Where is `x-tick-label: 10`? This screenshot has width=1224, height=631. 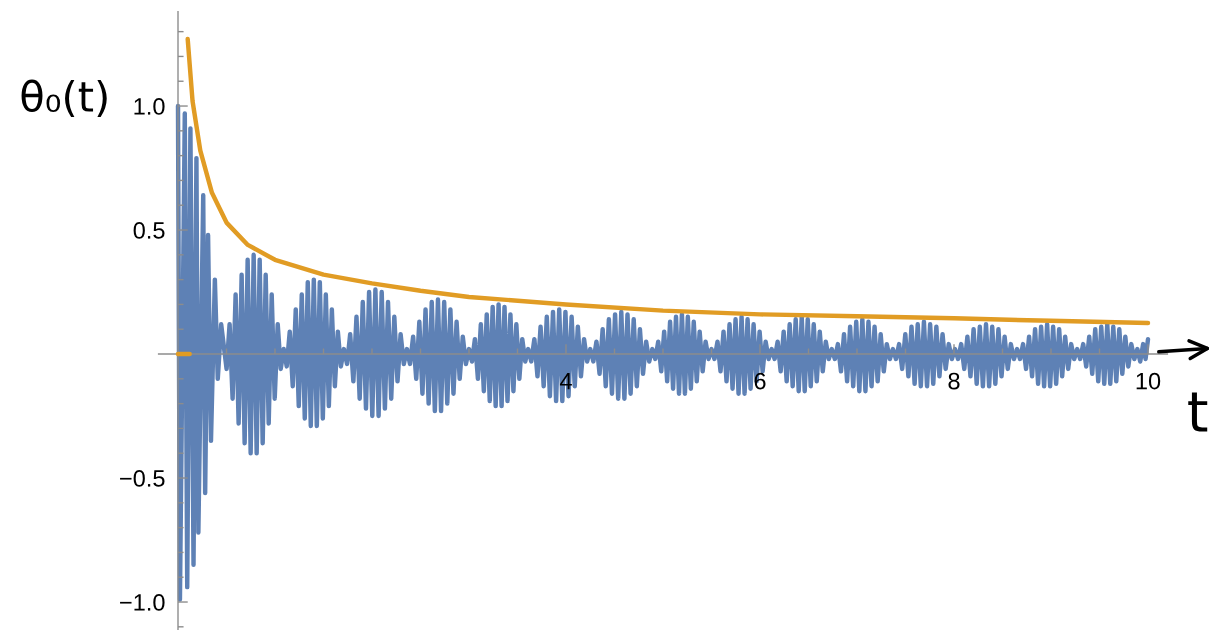 x-tick-label: 10 is located at coordinates (1148, 381).